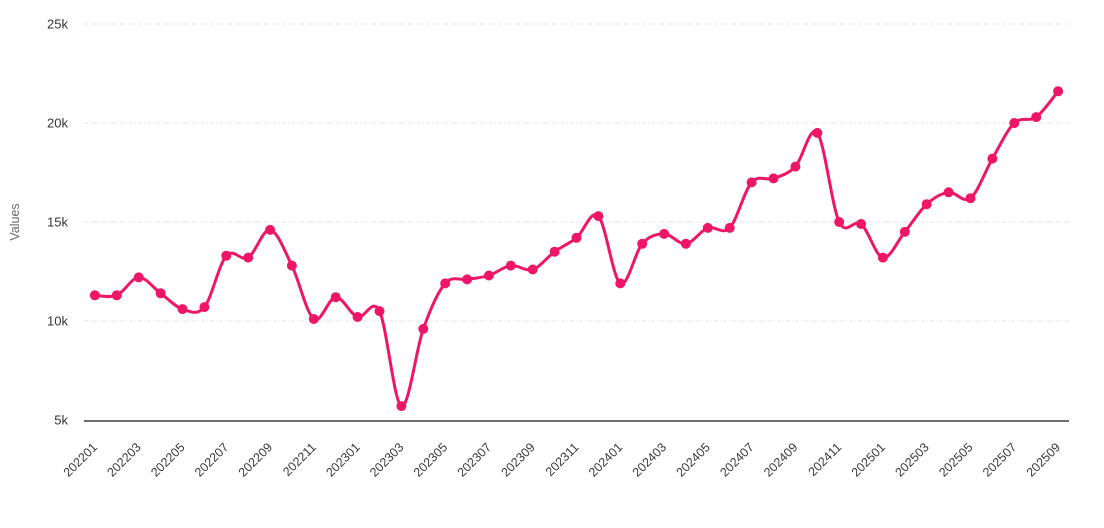 This screenshot has height=528, width=1104. Describe the element at coordinates (430, 459) in the screenshot. I see `x-tick-label: 202305` at that location.